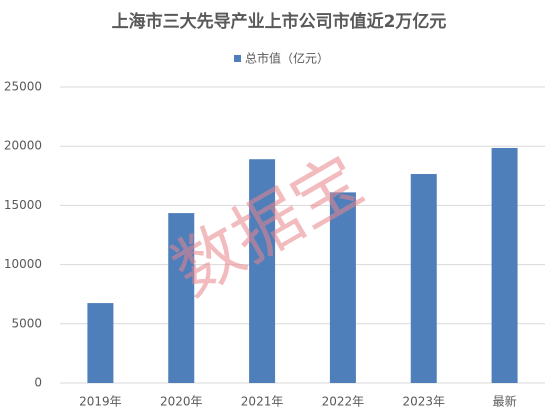 The width and height of the screenshot is (558, 416). Describe the element at coordinates (279, 21) in the screenshot. I see `chart-title: 上海市三大先导产业上市公司市值近2万亿元` at that location.